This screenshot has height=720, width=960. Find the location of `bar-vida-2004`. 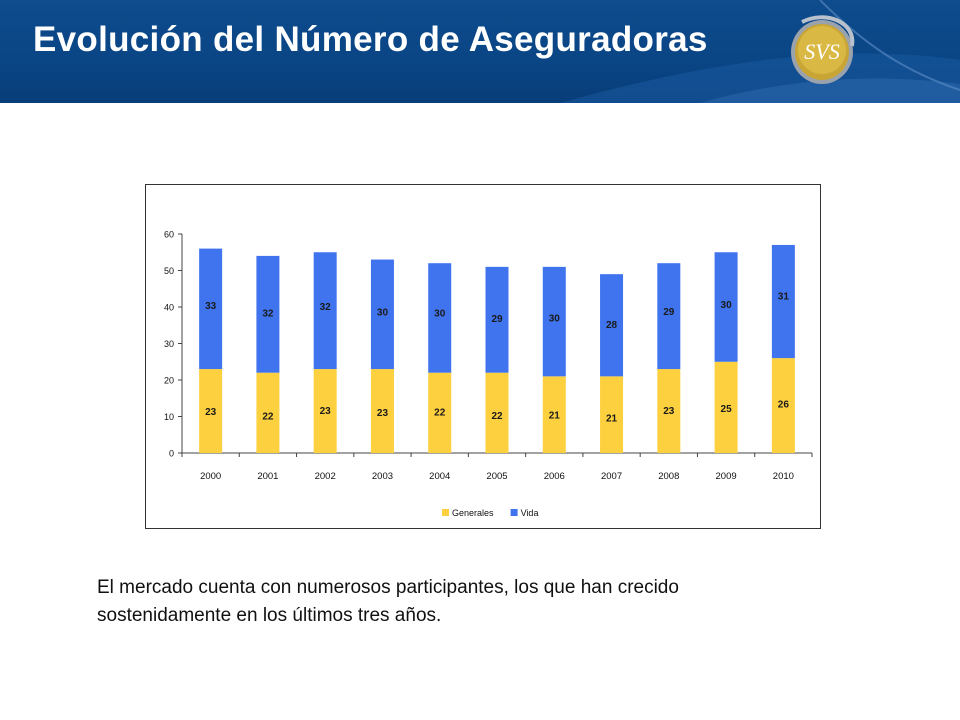

bar-vida-2004 is located at coordinates (440, 318).